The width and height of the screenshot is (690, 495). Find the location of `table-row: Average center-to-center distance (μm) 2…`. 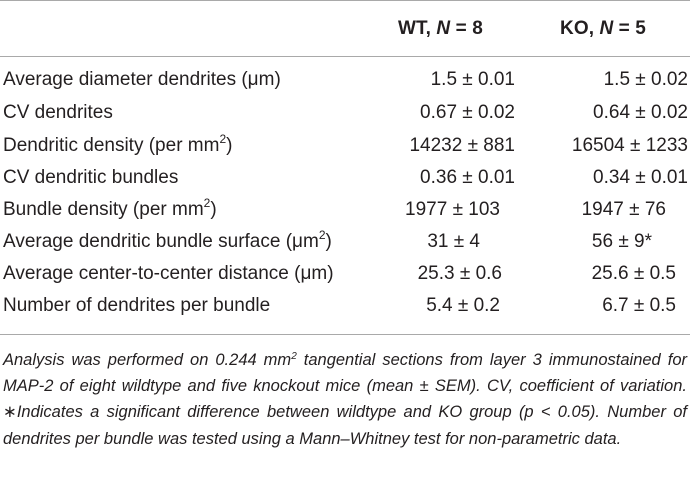

table-row: Average center-to-center distance (μm) 2… is located at coordinates (345, 278).